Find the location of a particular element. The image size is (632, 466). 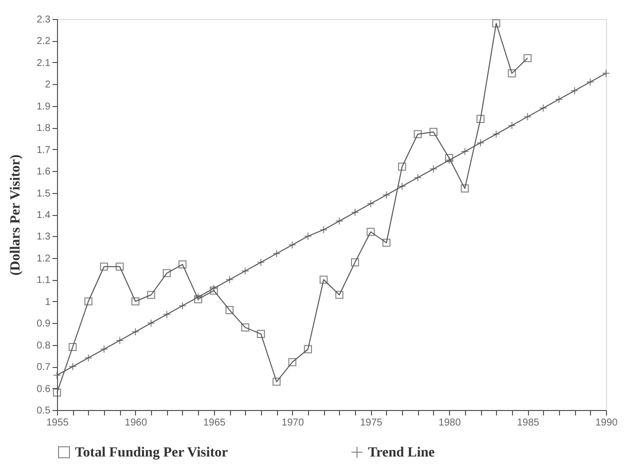

y-tick-label: 0.7 is located at coordinates (43, 368).